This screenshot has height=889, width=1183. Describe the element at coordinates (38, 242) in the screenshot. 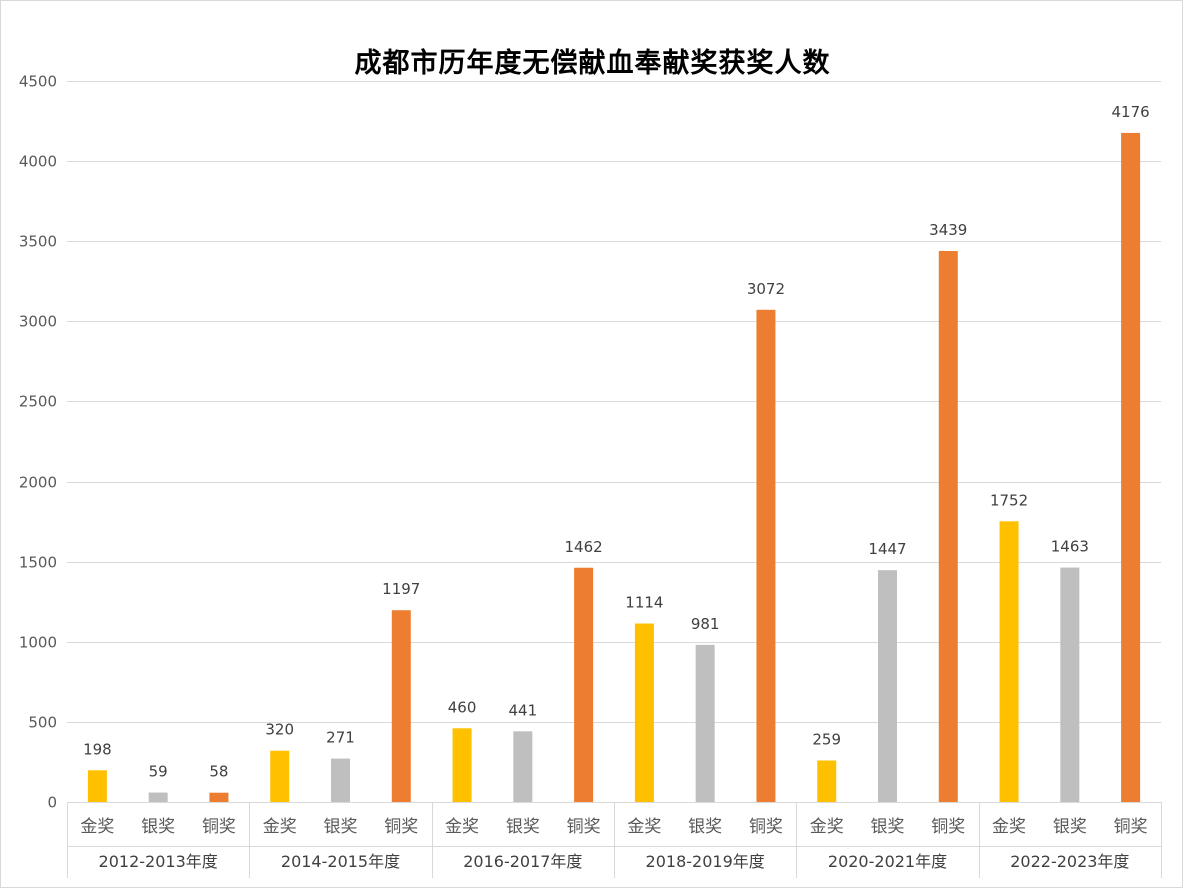

I see `y-tick-label: 3500` at that location.